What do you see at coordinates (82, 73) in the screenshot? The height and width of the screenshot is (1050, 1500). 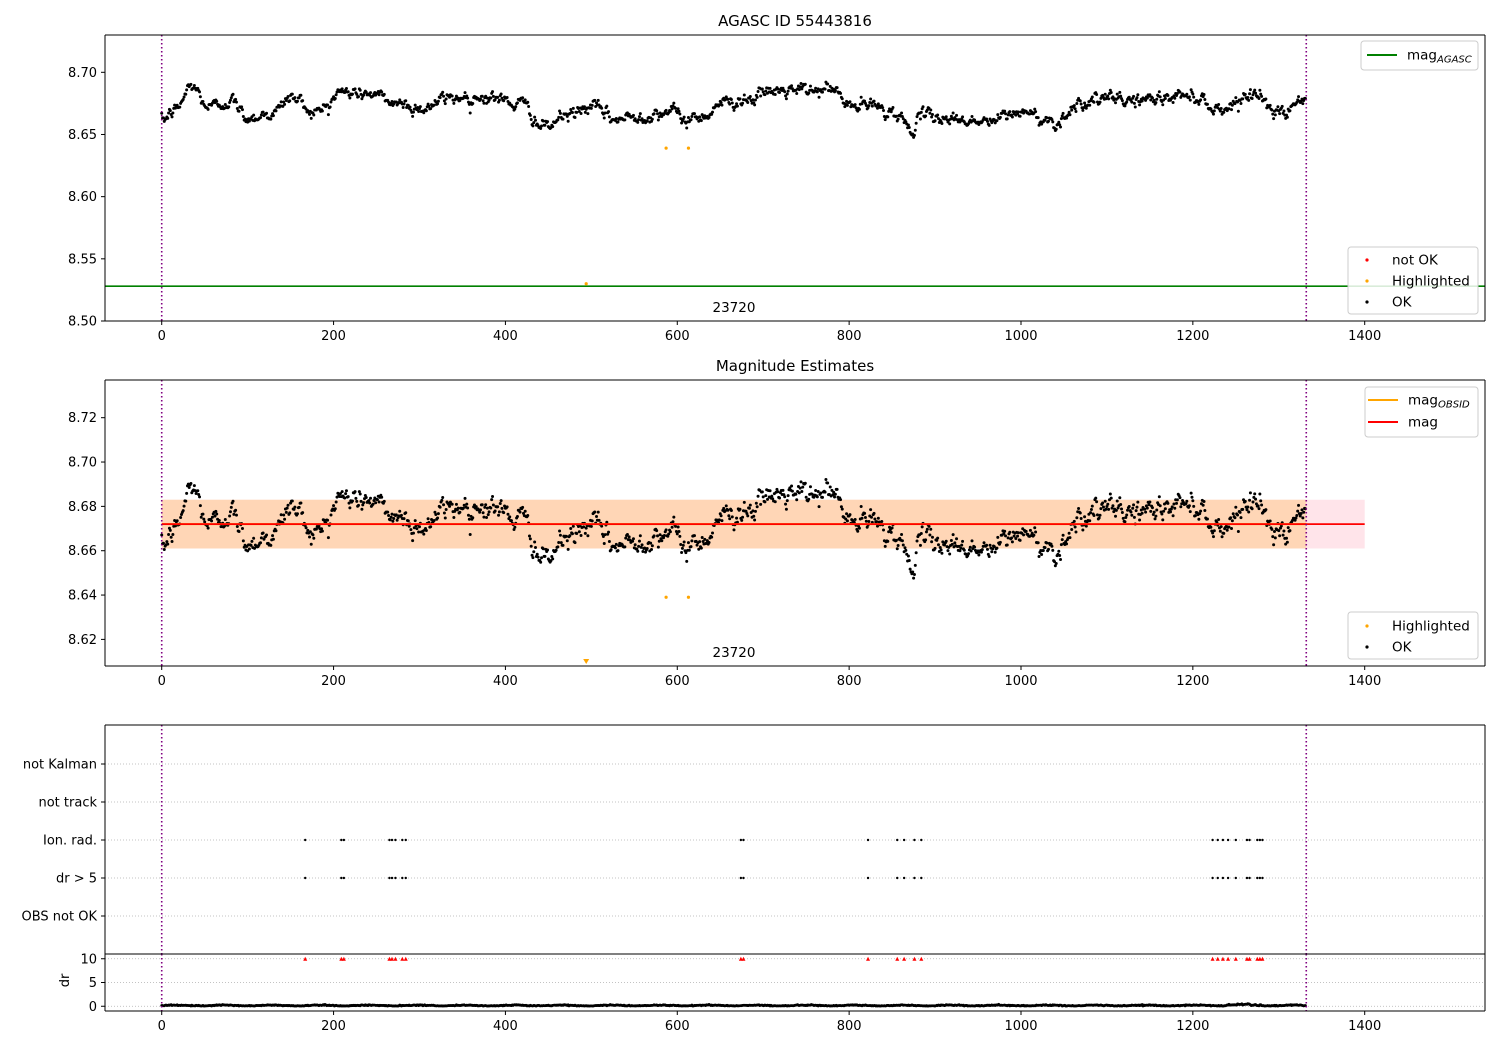 I see `panel-agasc-ytick-label: 8.70` at bounding box center [82, 73].